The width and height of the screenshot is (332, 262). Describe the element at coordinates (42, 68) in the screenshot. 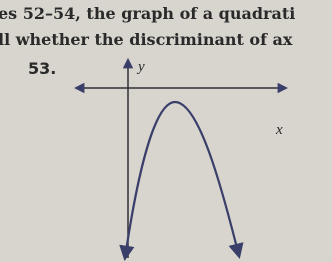

I see `problem-number: 53.` at that location.